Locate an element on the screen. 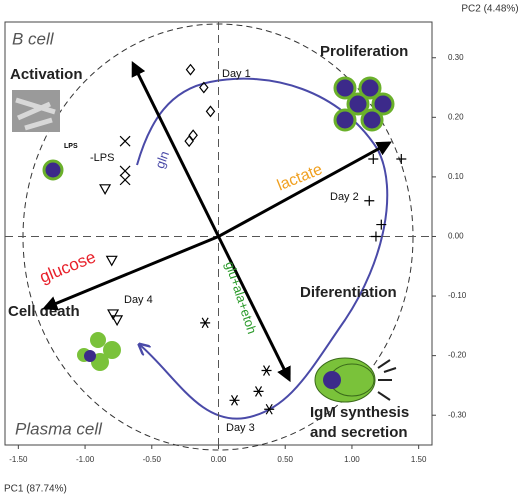 This screenshot has height=499, width=520. series-label: -LPS is located at coordinates (102, 158).